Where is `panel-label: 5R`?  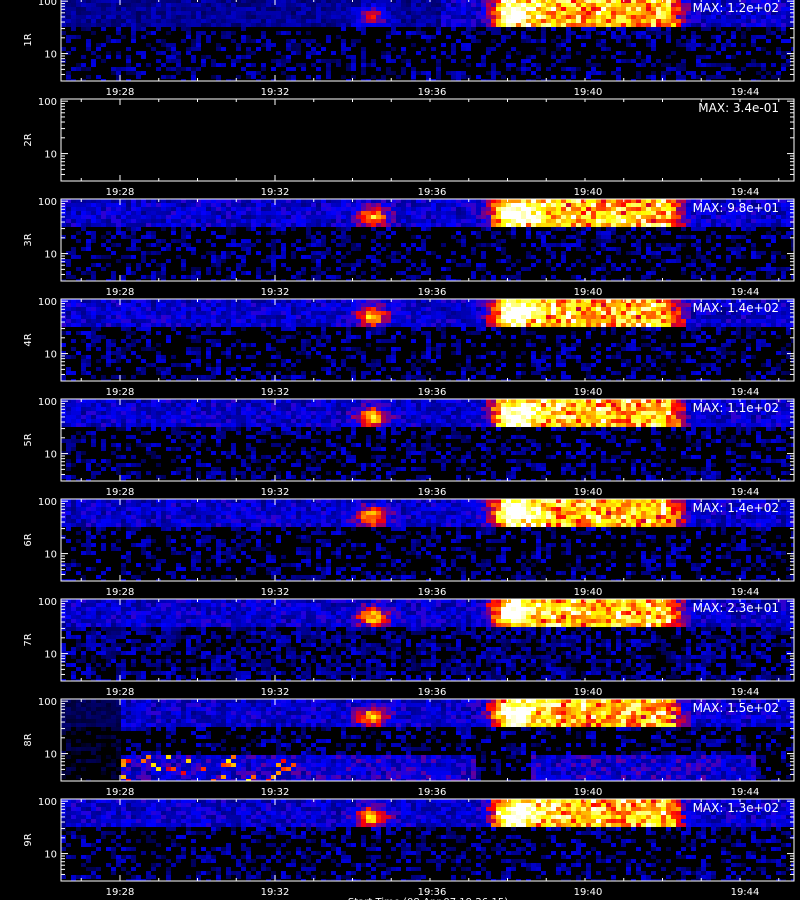 panel-label: 5R is located at coordinates (28, 439).